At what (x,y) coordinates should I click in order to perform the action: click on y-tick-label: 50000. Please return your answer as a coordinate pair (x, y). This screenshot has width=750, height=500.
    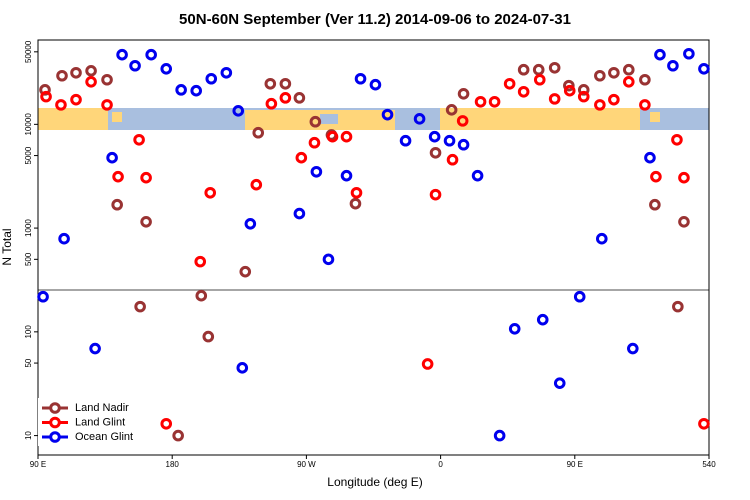
    Looking at the image, I should click on (28, 51).